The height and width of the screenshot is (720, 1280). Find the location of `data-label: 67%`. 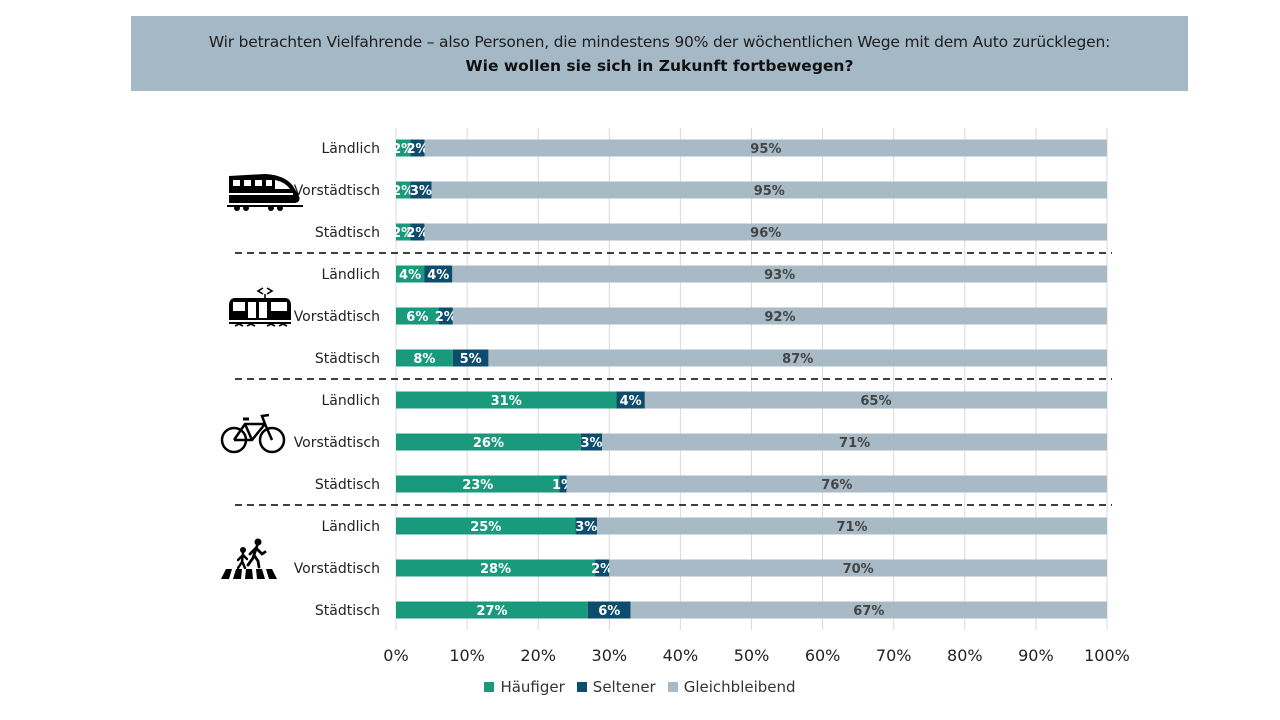

data-label: 67% is located at coordinates (868, 611).